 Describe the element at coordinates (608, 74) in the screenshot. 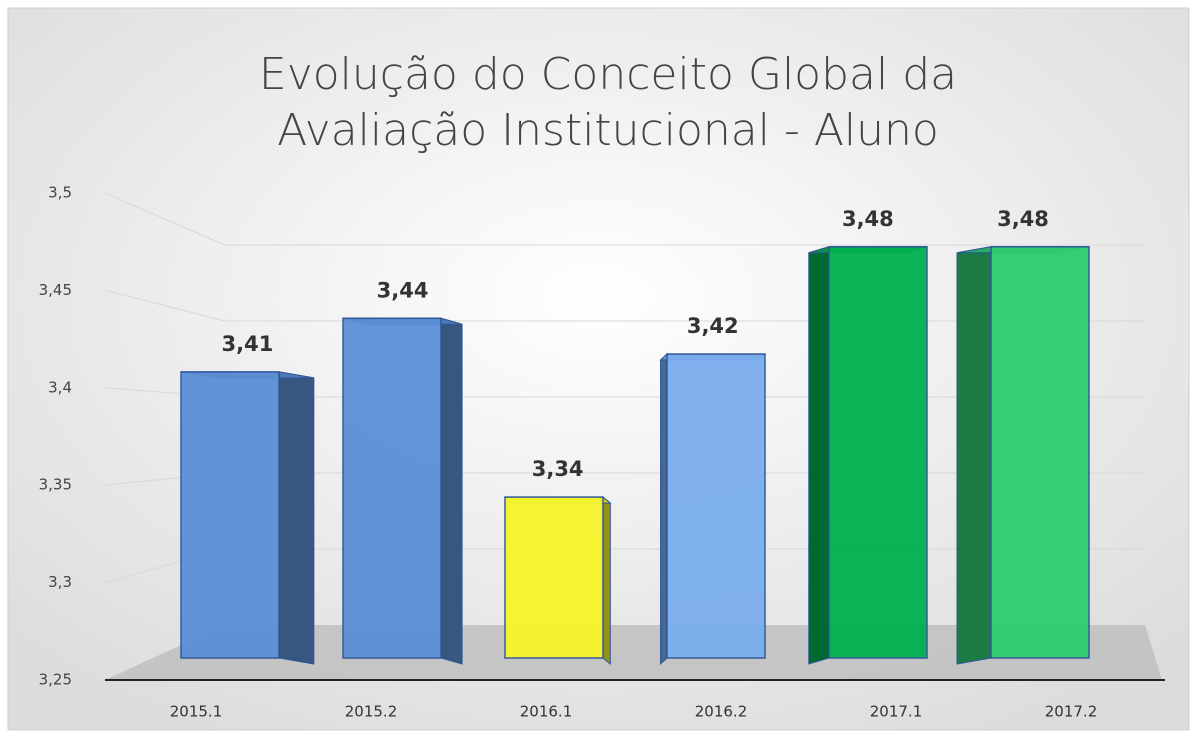

I see `chart-title: Evolução do Conceito Global da` at that location.